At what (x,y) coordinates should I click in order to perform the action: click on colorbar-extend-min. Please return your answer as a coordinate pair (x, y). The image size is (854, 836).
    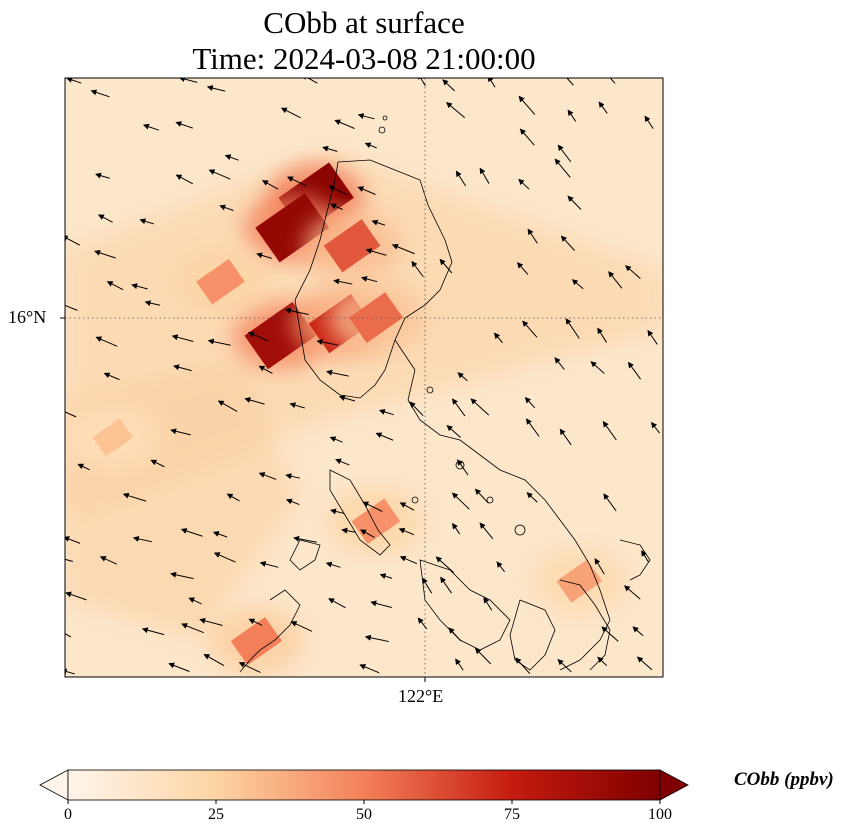
    Looking at the image, I should click on (54, 785).